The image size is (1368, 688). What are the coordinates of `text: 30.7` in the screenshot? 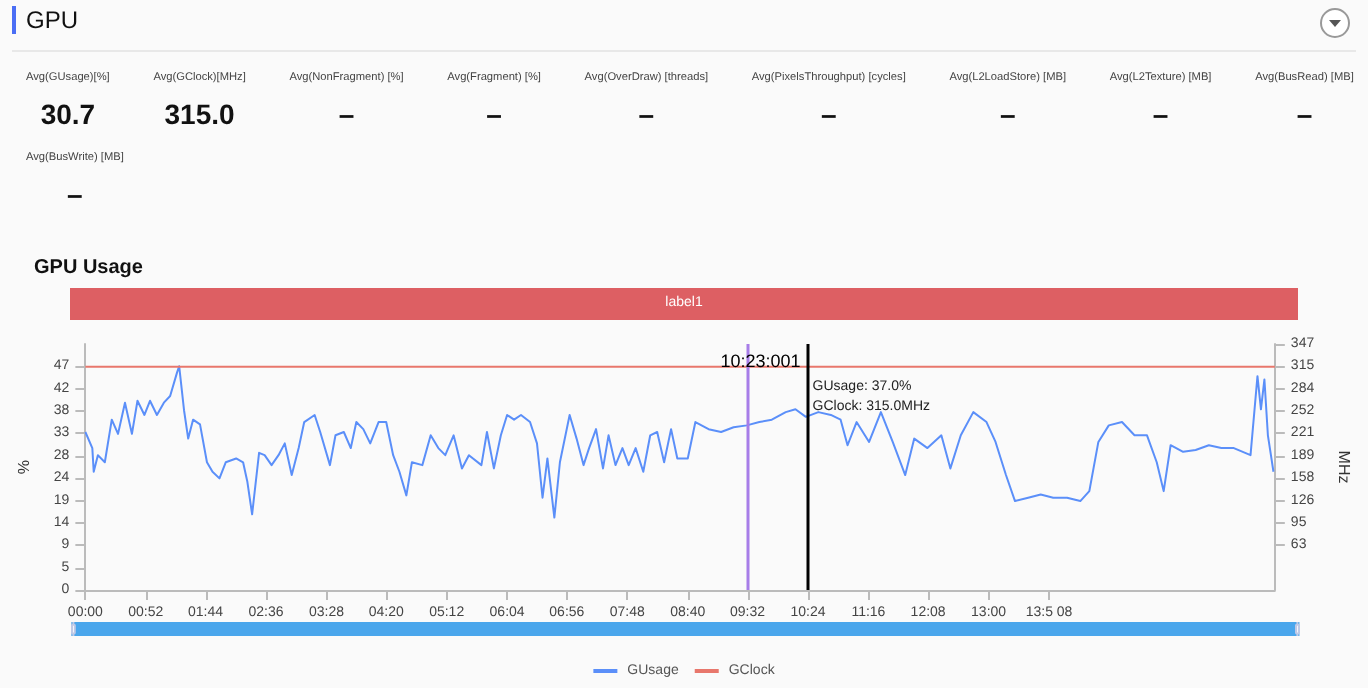 It's located at (68, 114).